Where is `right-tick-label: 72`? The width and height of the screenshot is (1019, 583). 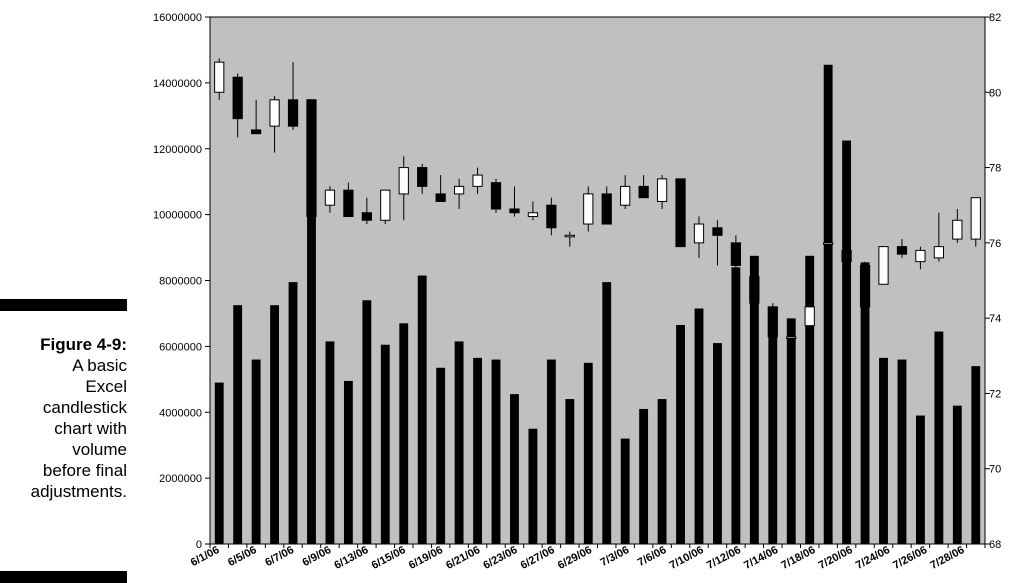 right-tick-label: 72 is located at coordinates (995, 394).